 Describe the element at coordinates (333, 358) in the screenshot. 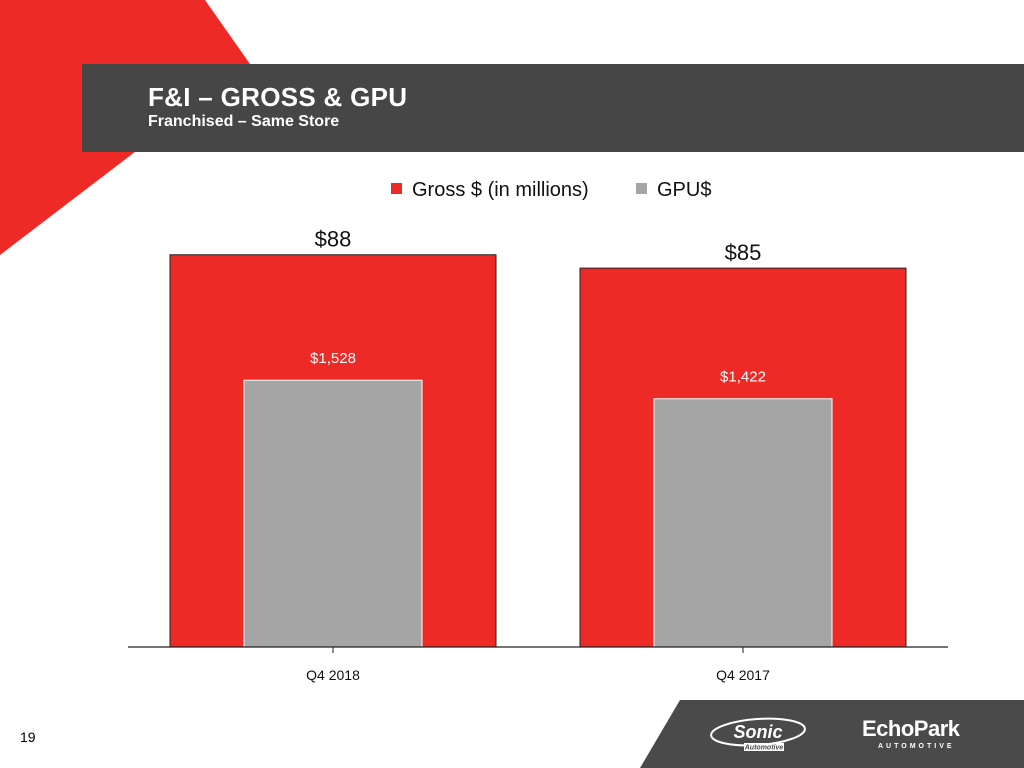

I see `gpu-data-label: $1,528` at that location.